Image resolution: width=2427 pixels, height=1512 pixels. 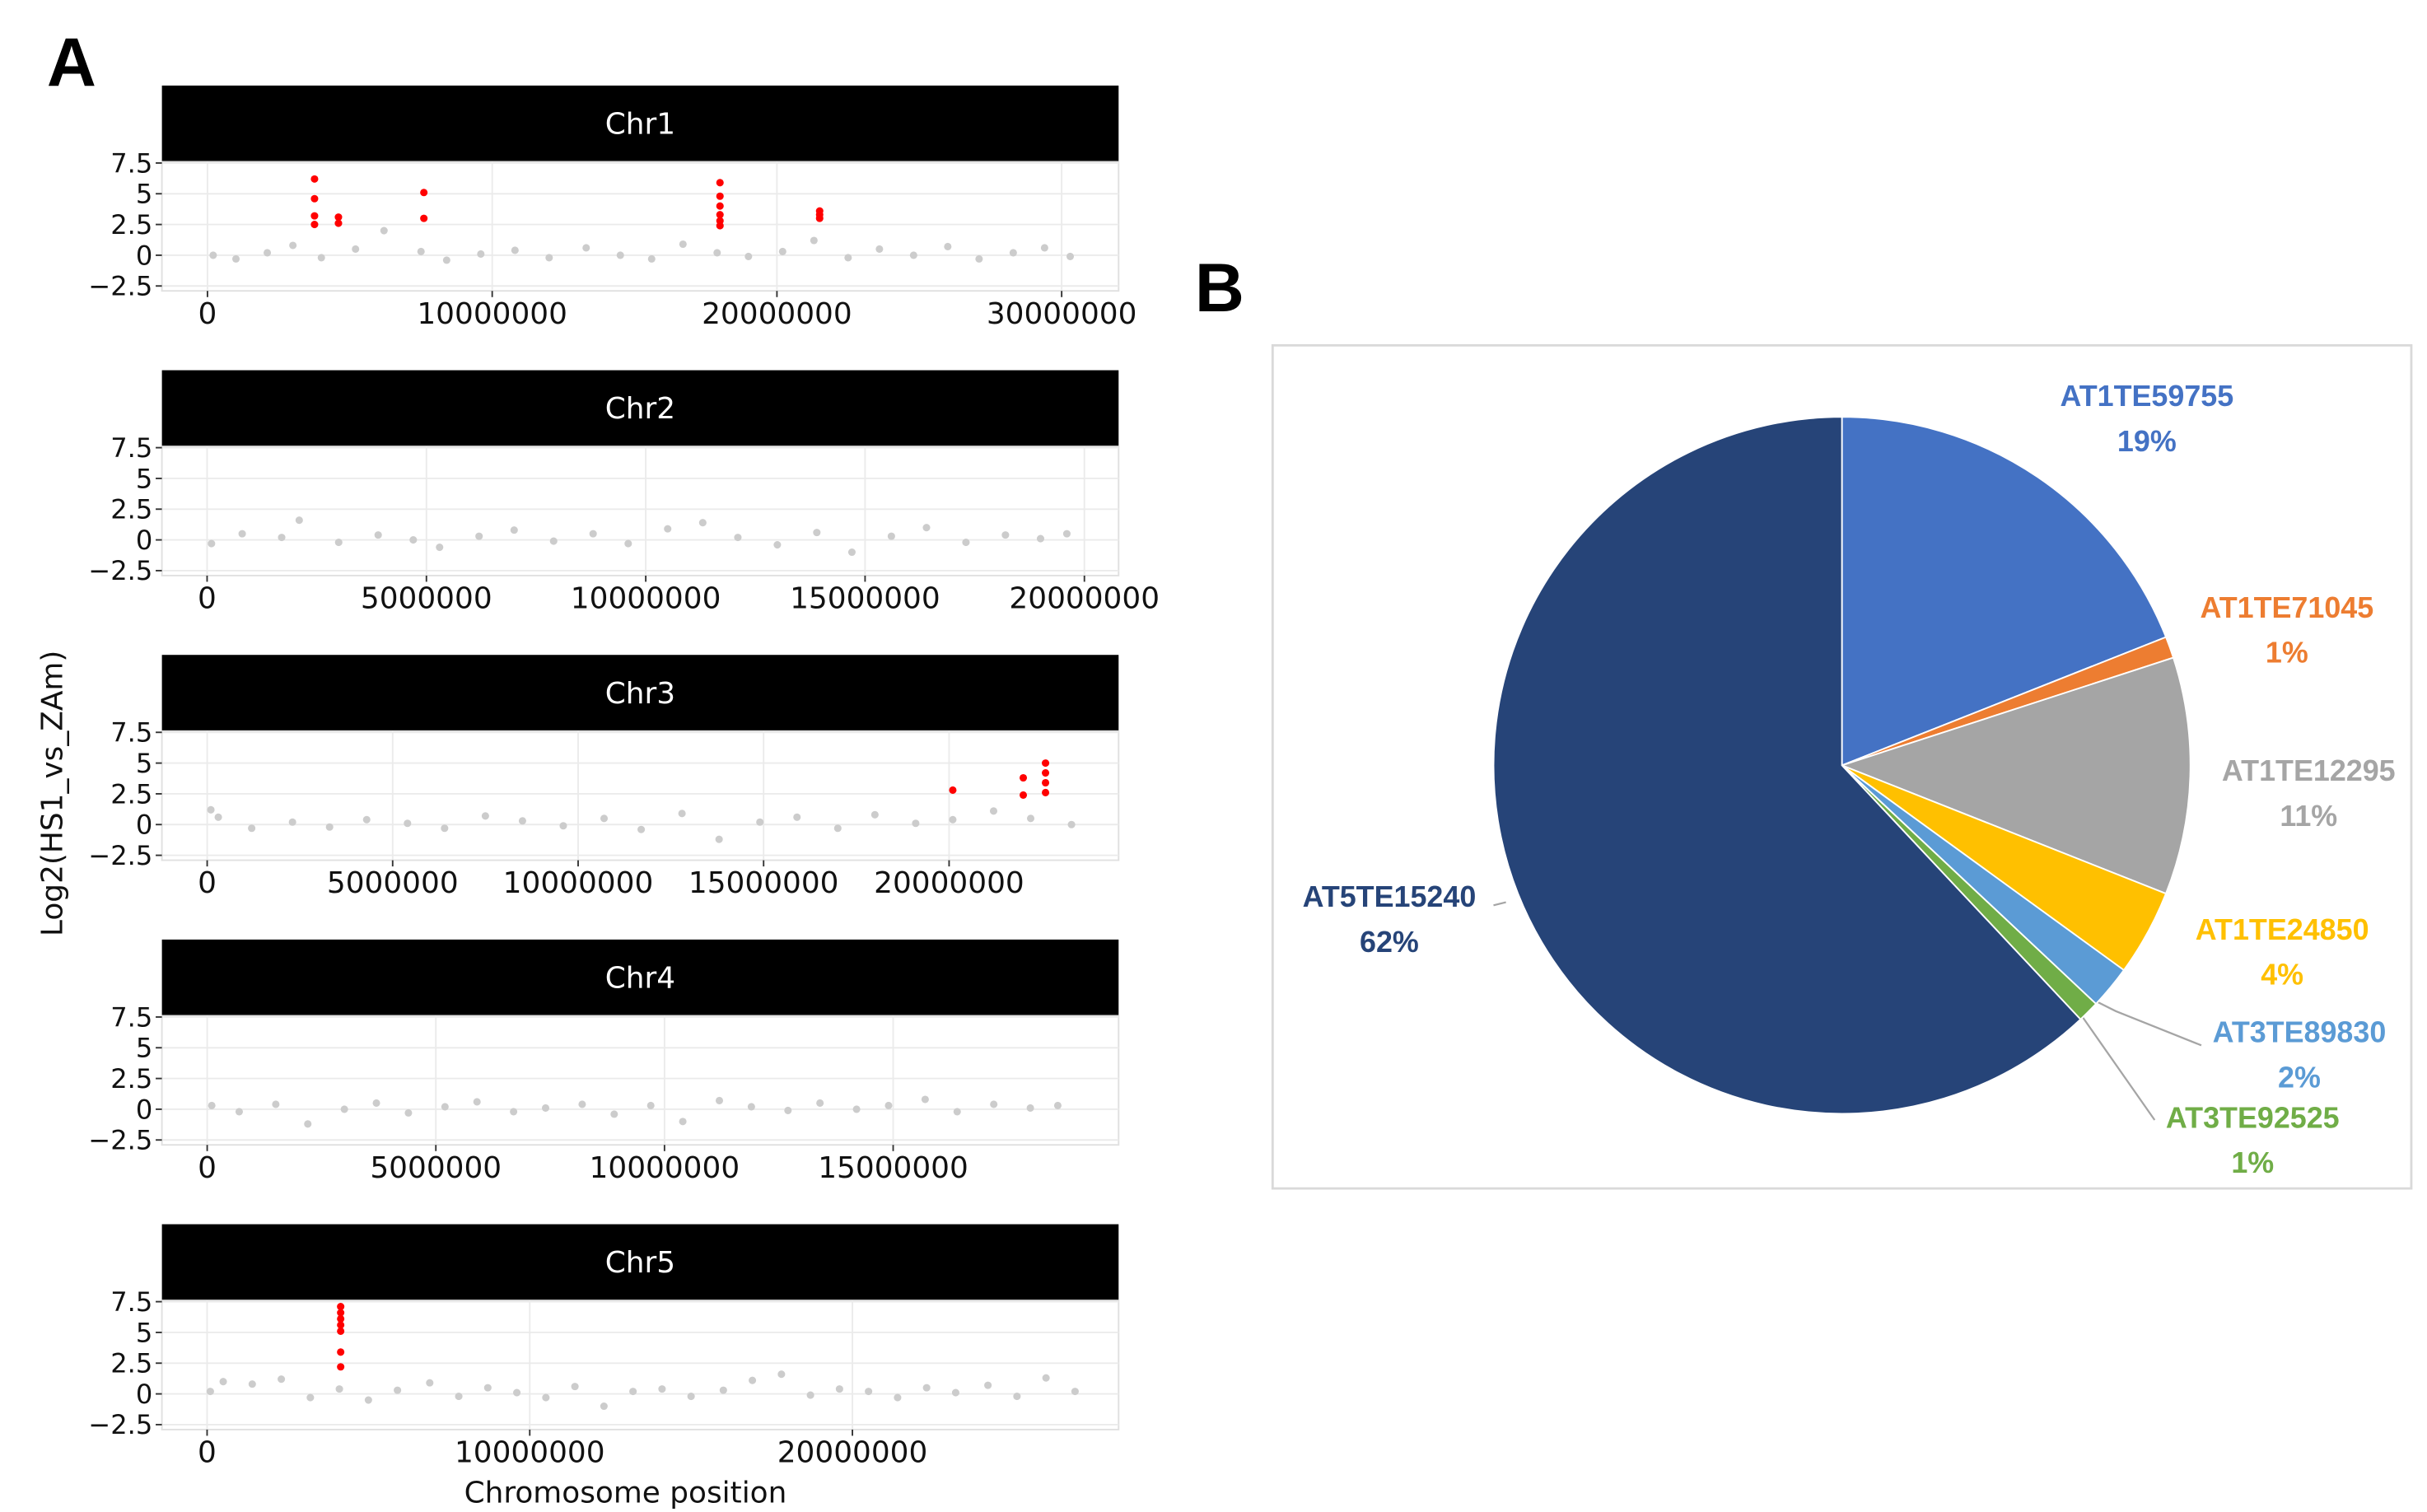 I want to click on pie-label-name: AT1TE12295, so click(x=2309, y=770).